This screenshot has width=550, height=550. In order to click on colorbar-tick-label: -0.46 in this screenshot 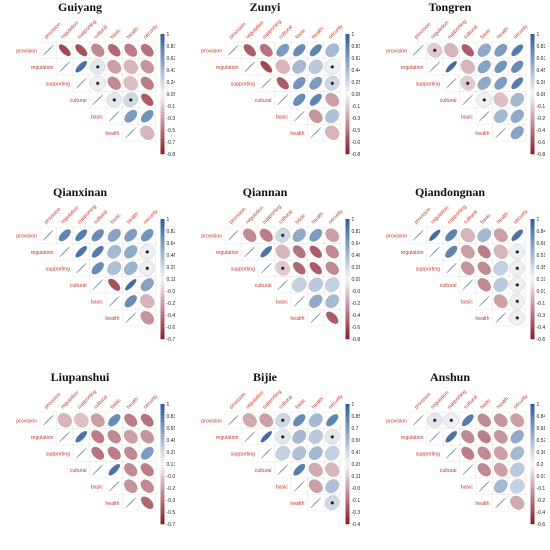, I will do `click(541, 328)`.